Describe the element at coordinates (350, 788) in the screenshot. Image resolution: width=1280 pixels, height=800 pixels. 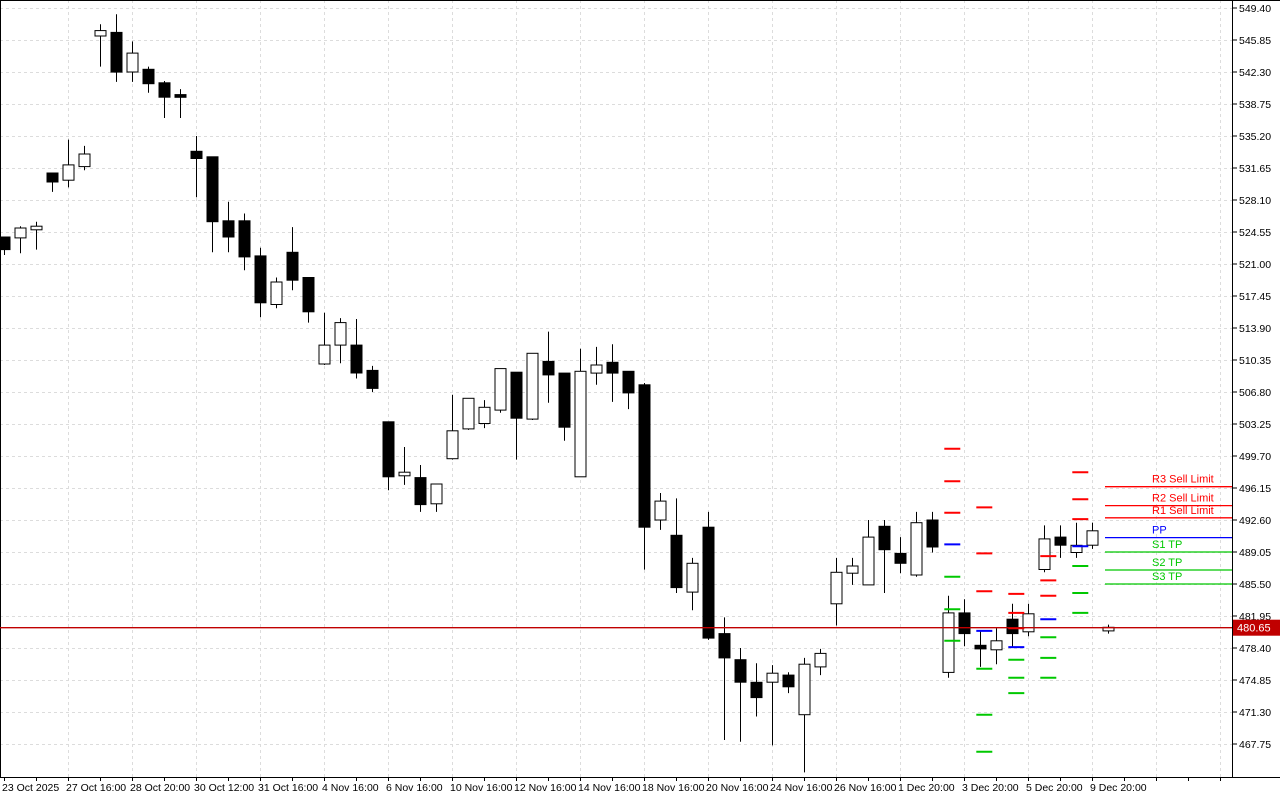
I see `time-tick-label: 4 Nov 16:00` at that location.